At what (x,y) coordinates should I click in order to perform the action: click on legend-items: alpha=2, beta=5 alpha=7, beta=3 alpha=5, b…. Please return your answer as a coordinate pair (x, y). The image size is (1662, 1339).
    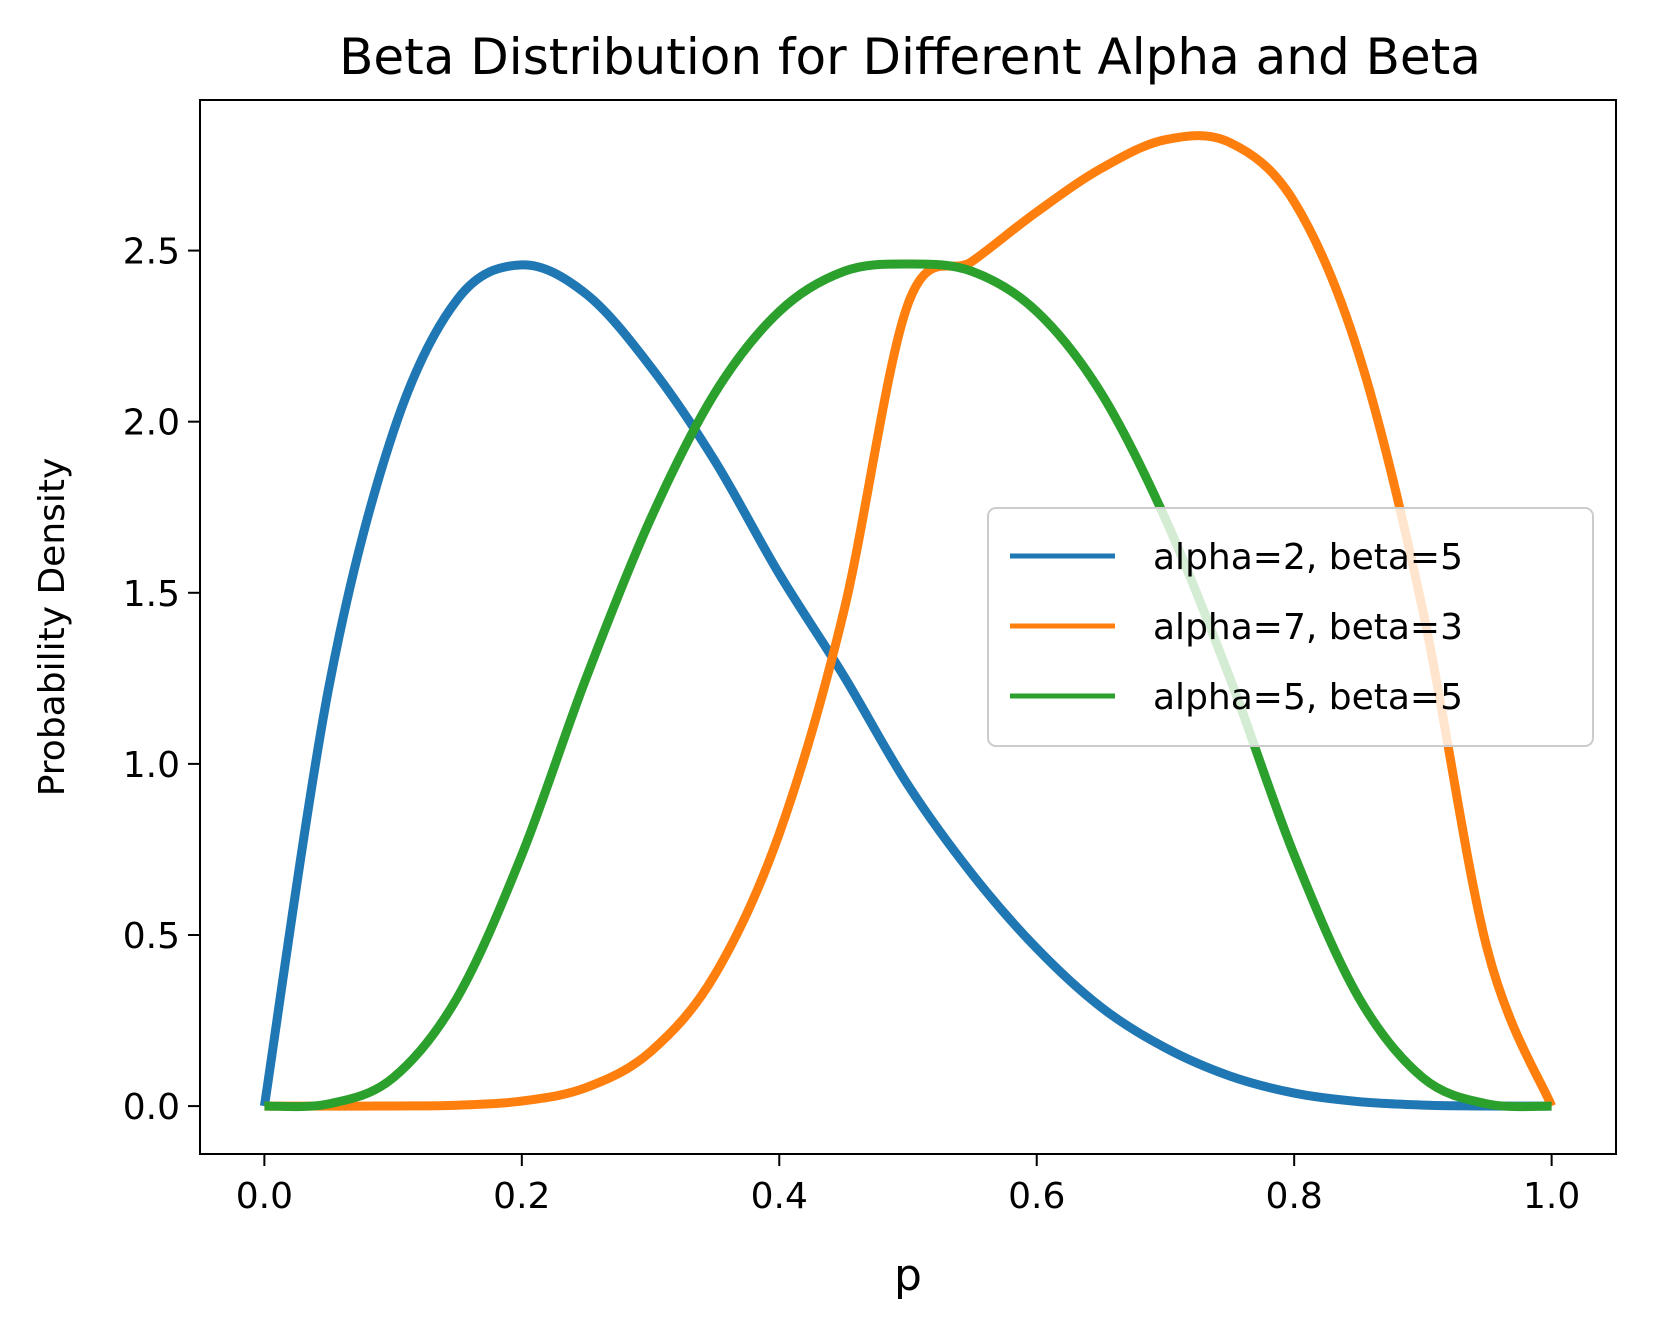
    Looking at the image, I should click on (1236, 627).